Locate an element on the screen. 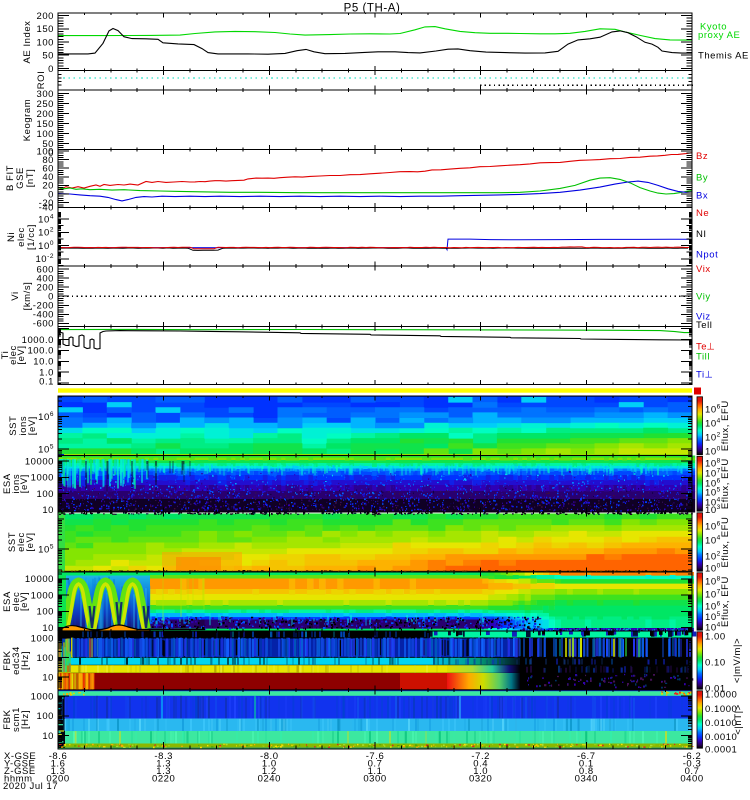 This screenshot has width=750, height=800. svg-text: Viy is located at coordinates (703, 296).